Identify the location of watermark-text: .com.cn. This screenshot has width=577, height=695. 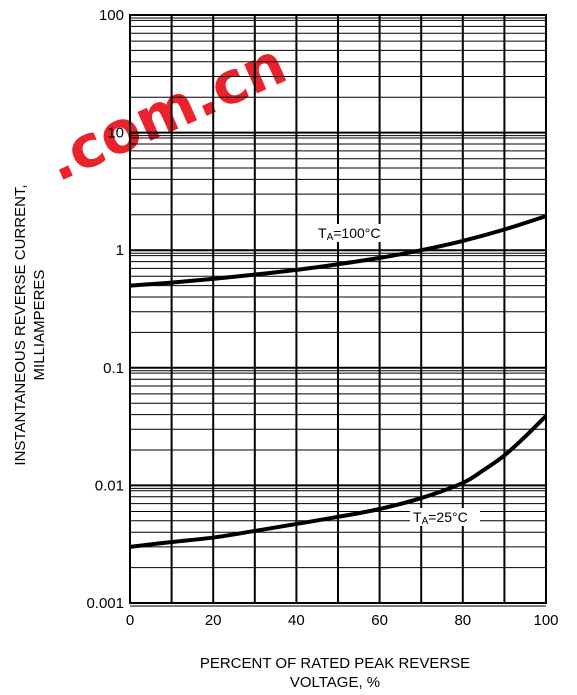
(166, 112).